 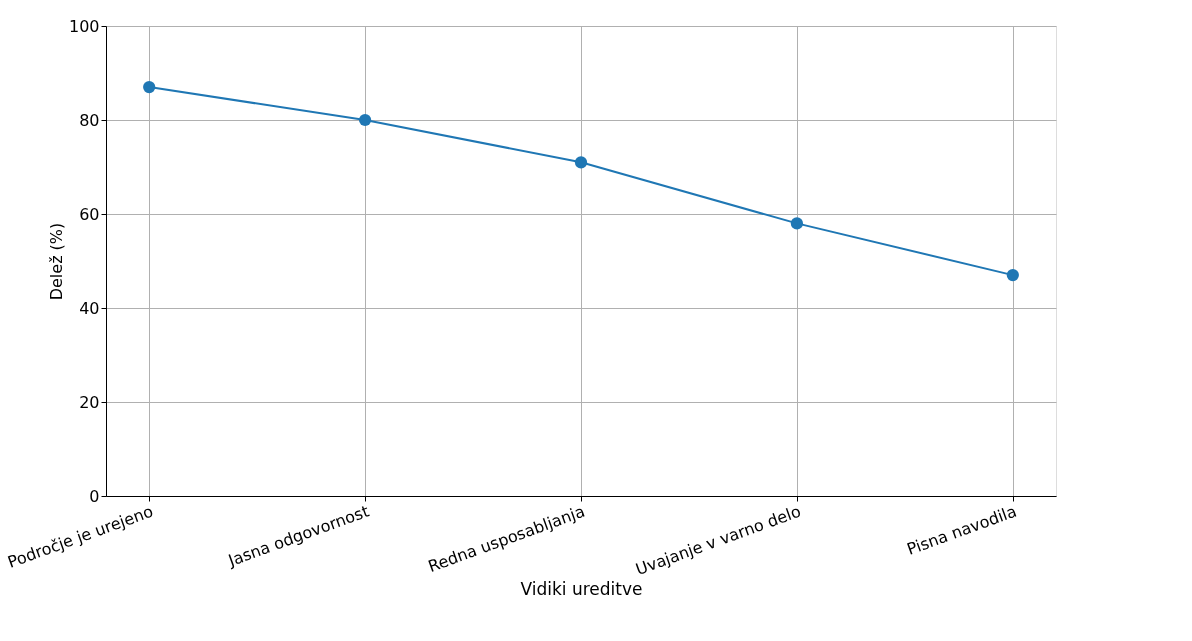 What do you see at coordinates (84, 26) in the screenshot?
I see `y-tick-label: 100` at bounding box center [84, 26].